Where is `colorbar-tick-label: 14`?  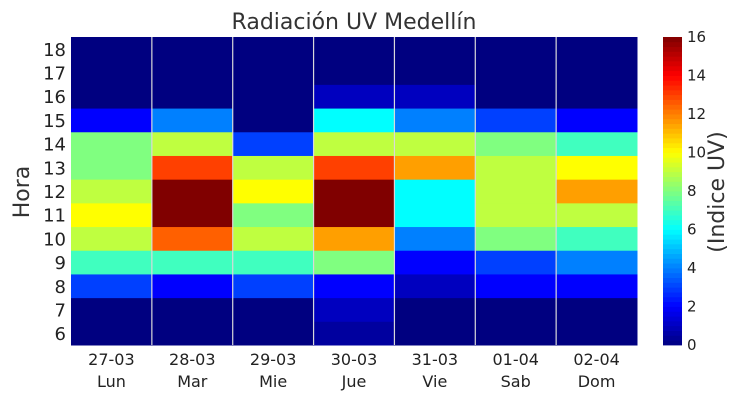
colorbar-tick-label: 14 is located at coordinates (696, 76).